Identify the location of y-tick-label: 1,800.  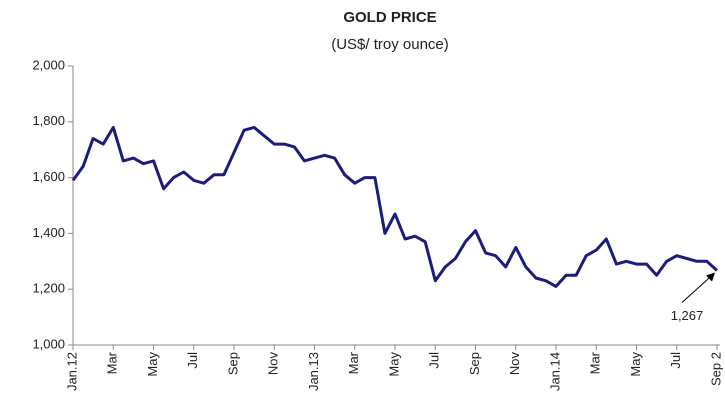
(48, 120).